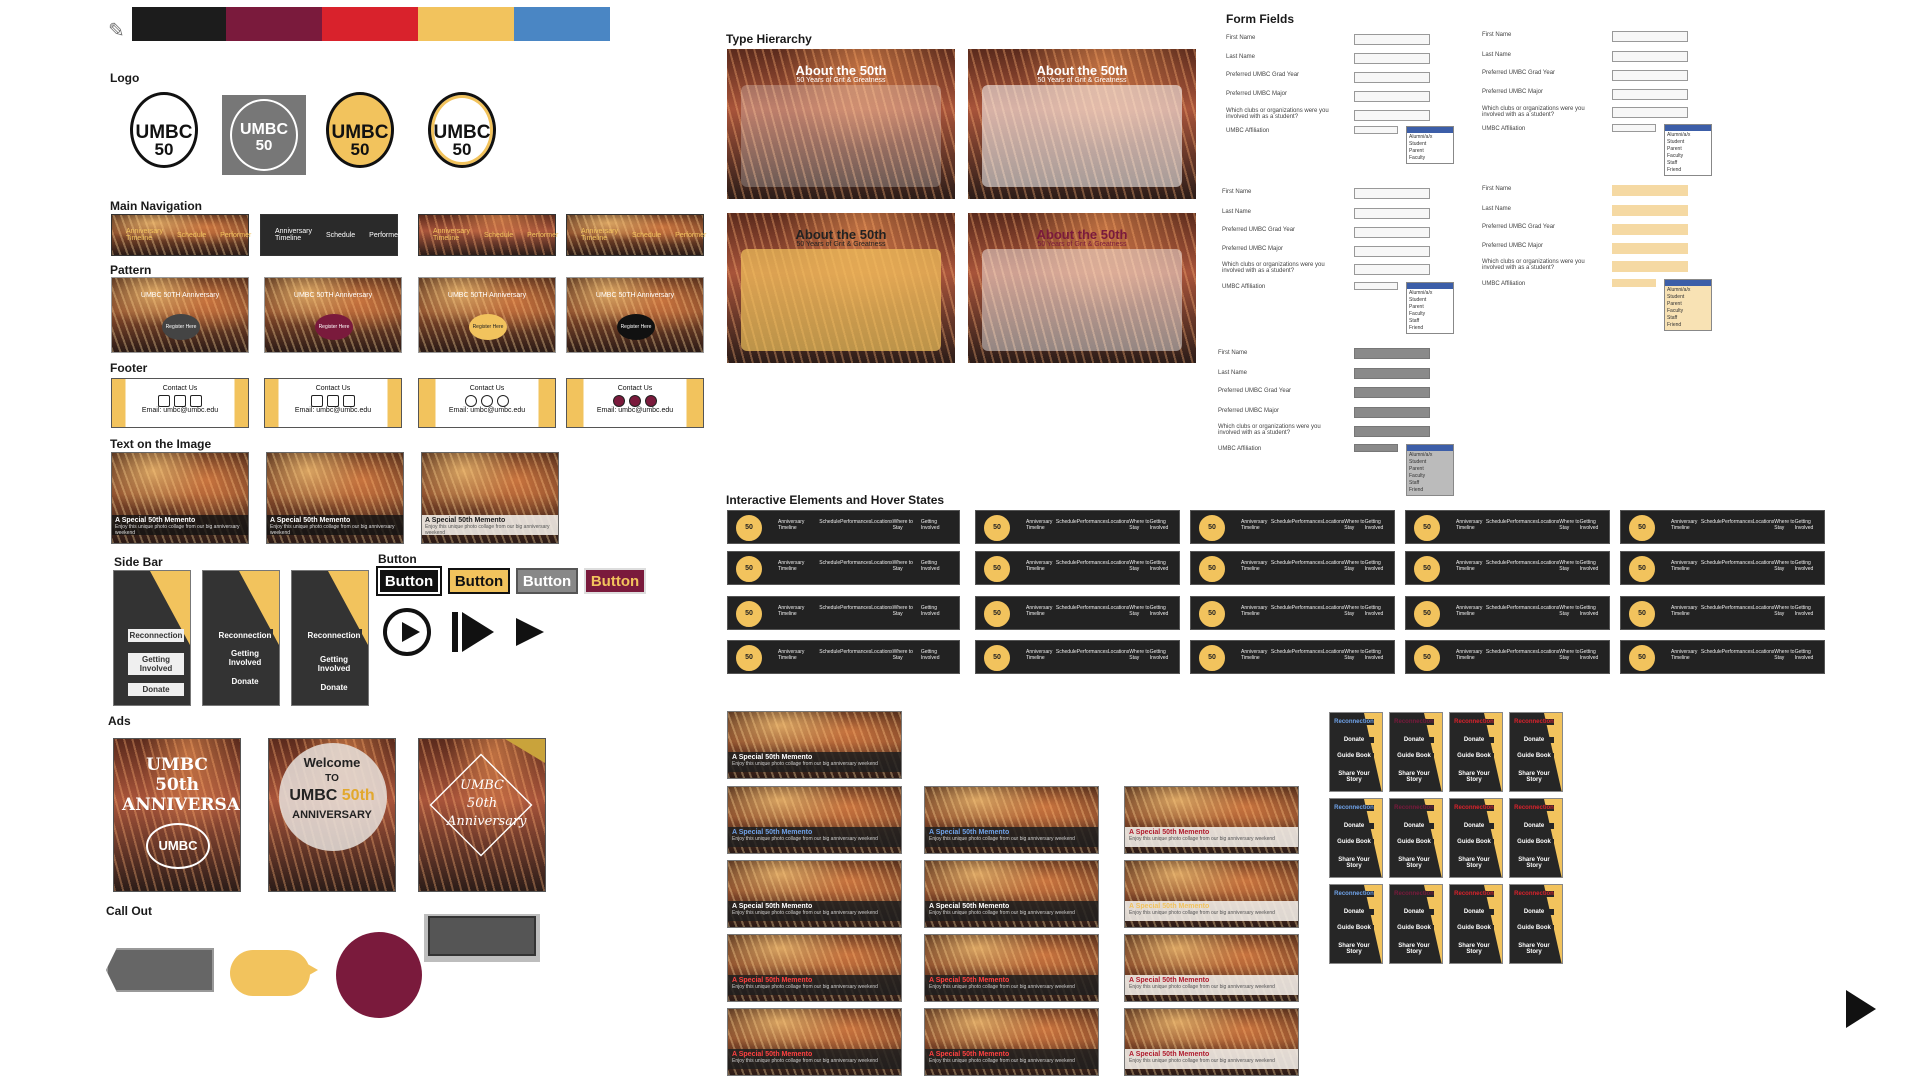 The height and width of the screenshot is (1076, 1920). Describe the element at coordinates (1861, 1009) in the screenshot. I see `next-slide-arrow-icon` at that location.